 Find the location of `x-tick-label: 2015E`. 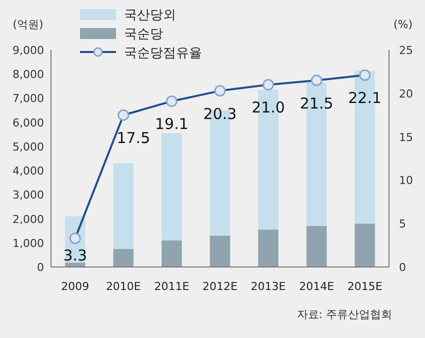

x-tick-label: 2015E is located at coordinates (364, 286).